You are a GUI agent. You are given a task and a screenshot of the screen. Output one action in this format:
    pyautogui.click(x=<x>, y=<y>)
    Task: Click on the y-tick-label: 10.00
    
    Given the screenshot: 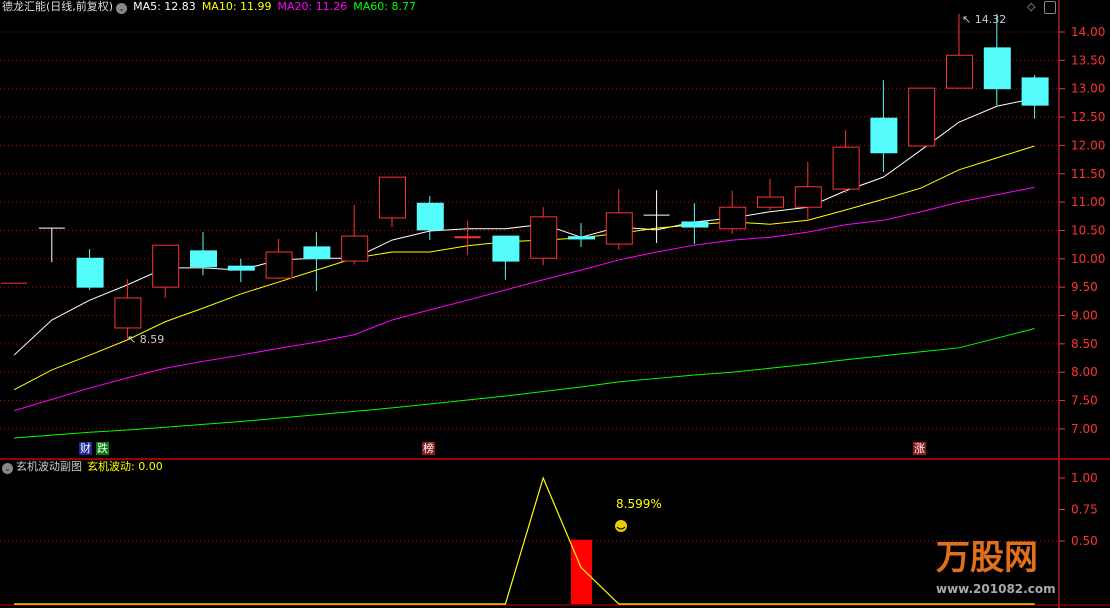 What is the action you would take?
    pyautogui.click(x=1088, y=259)
    